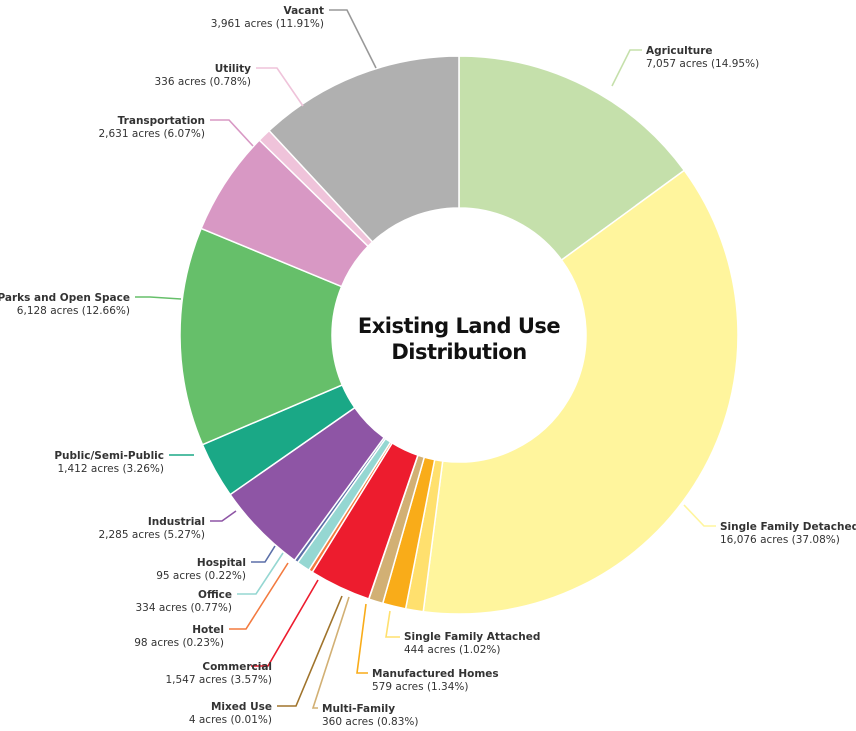 The image size is (856, 731). What do you see at coordinates (267, 24) in the screenshot?
I see `slice-label-value: 3,961 acres (11.91%)` at bounding box center [267, 24].